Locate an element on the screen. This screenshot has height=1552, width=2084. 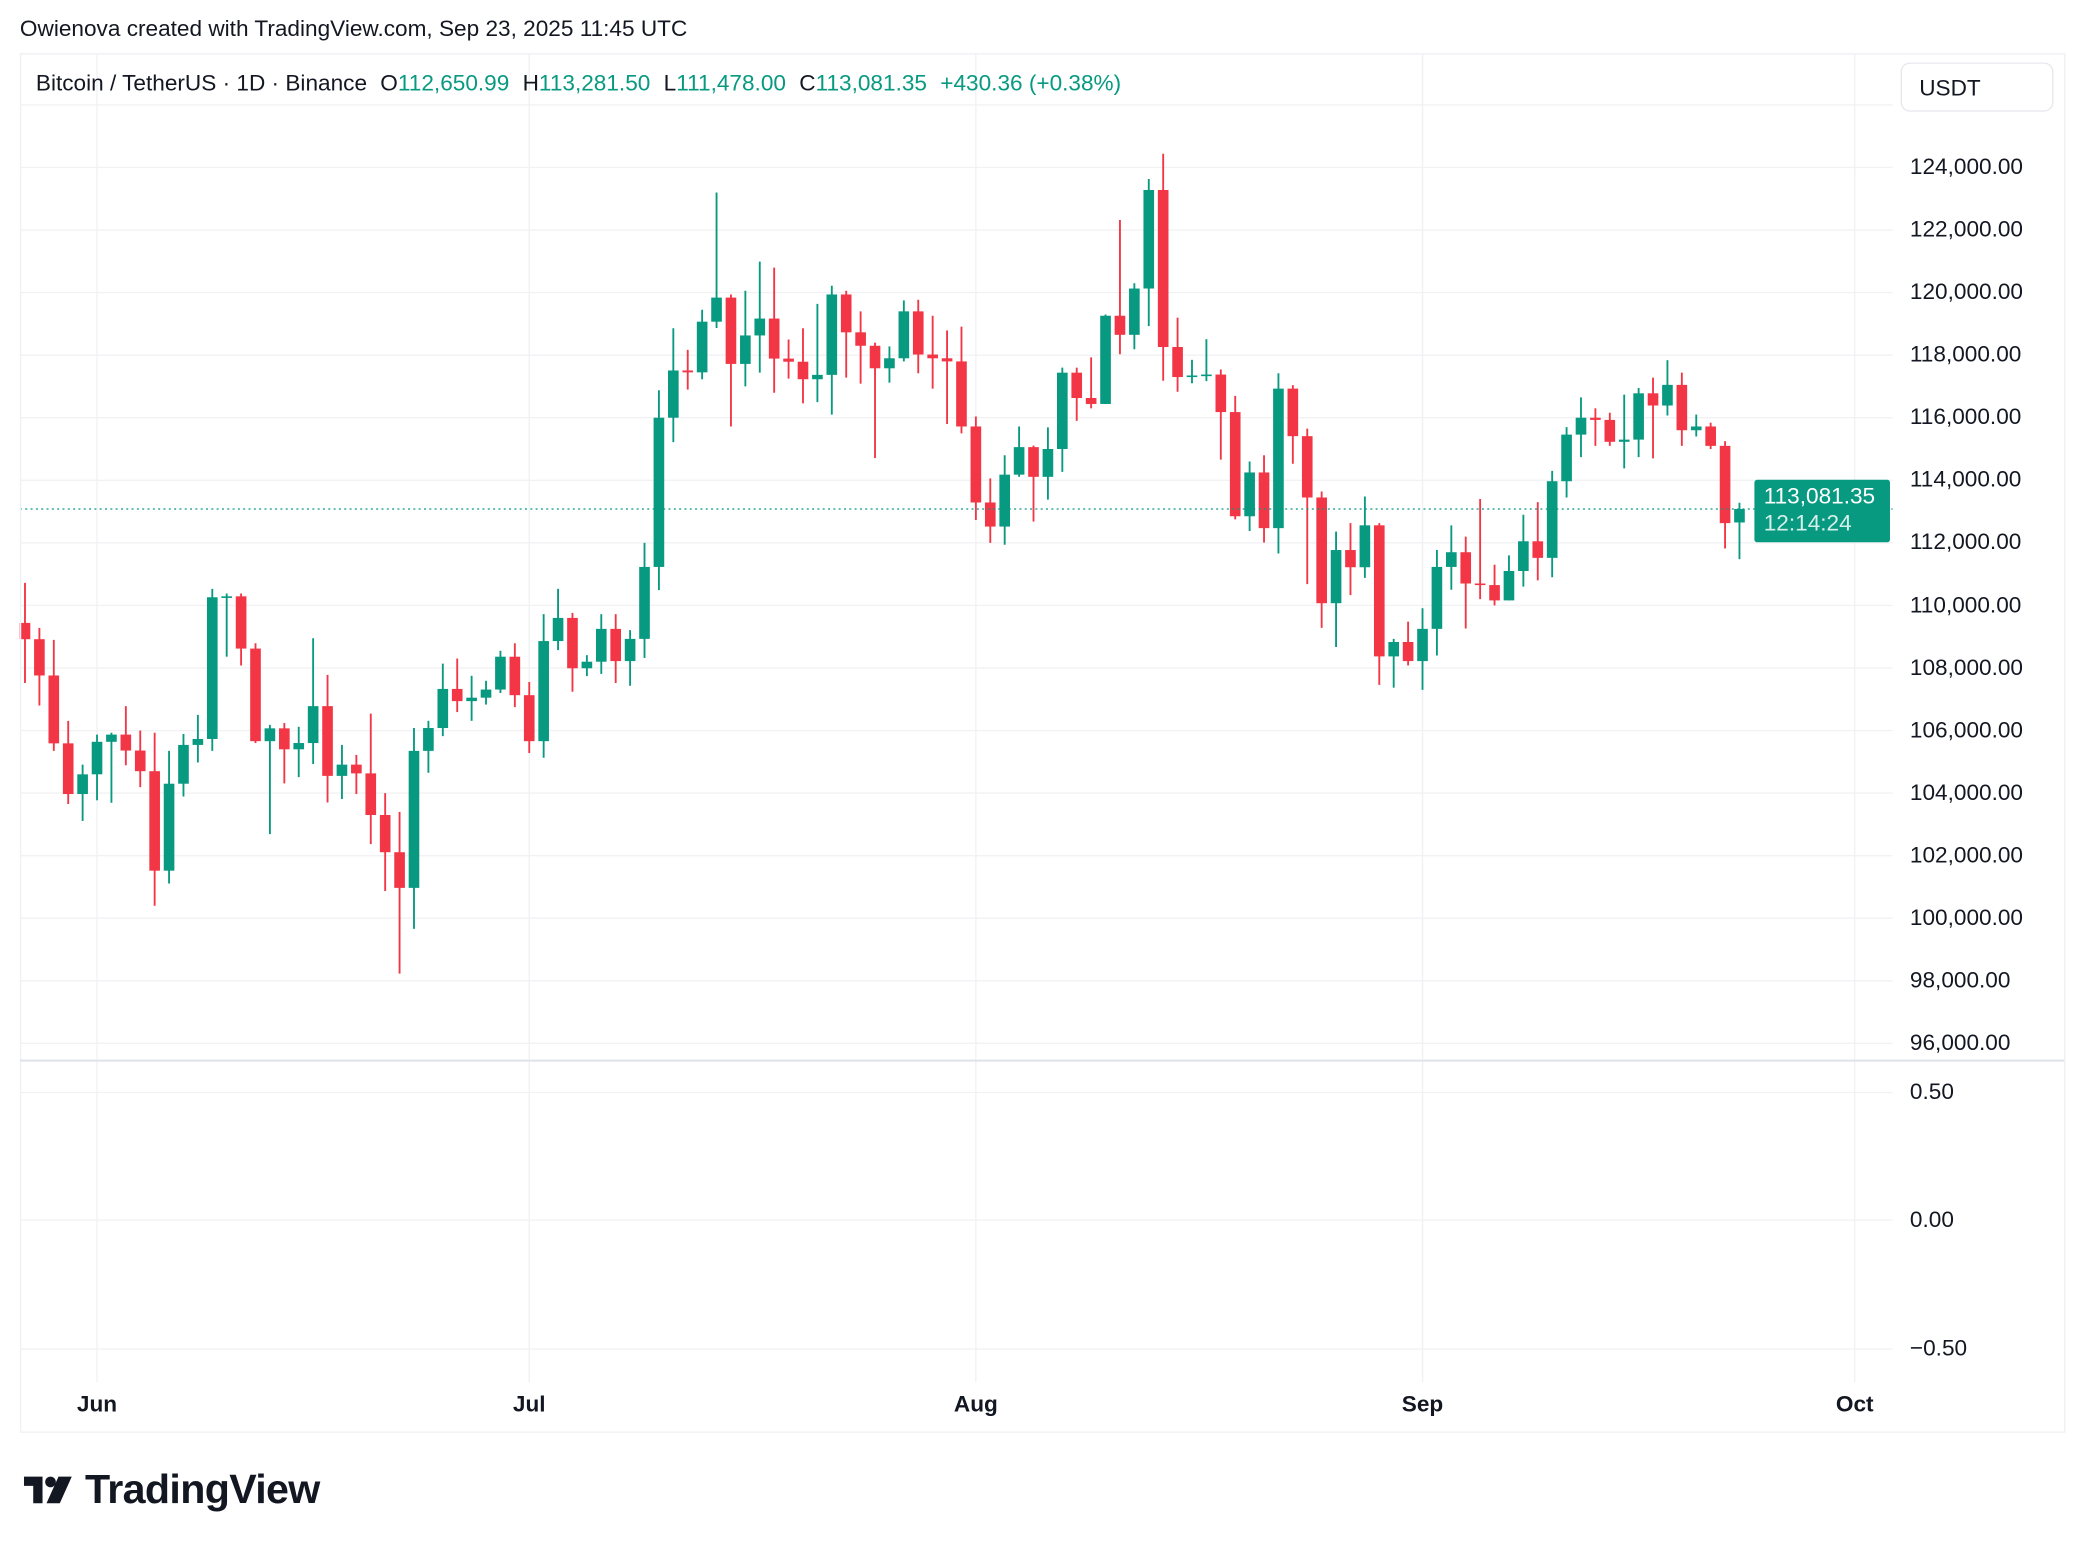
price-axis-label: 112,000.00 is located at coordinates (1965, 542).